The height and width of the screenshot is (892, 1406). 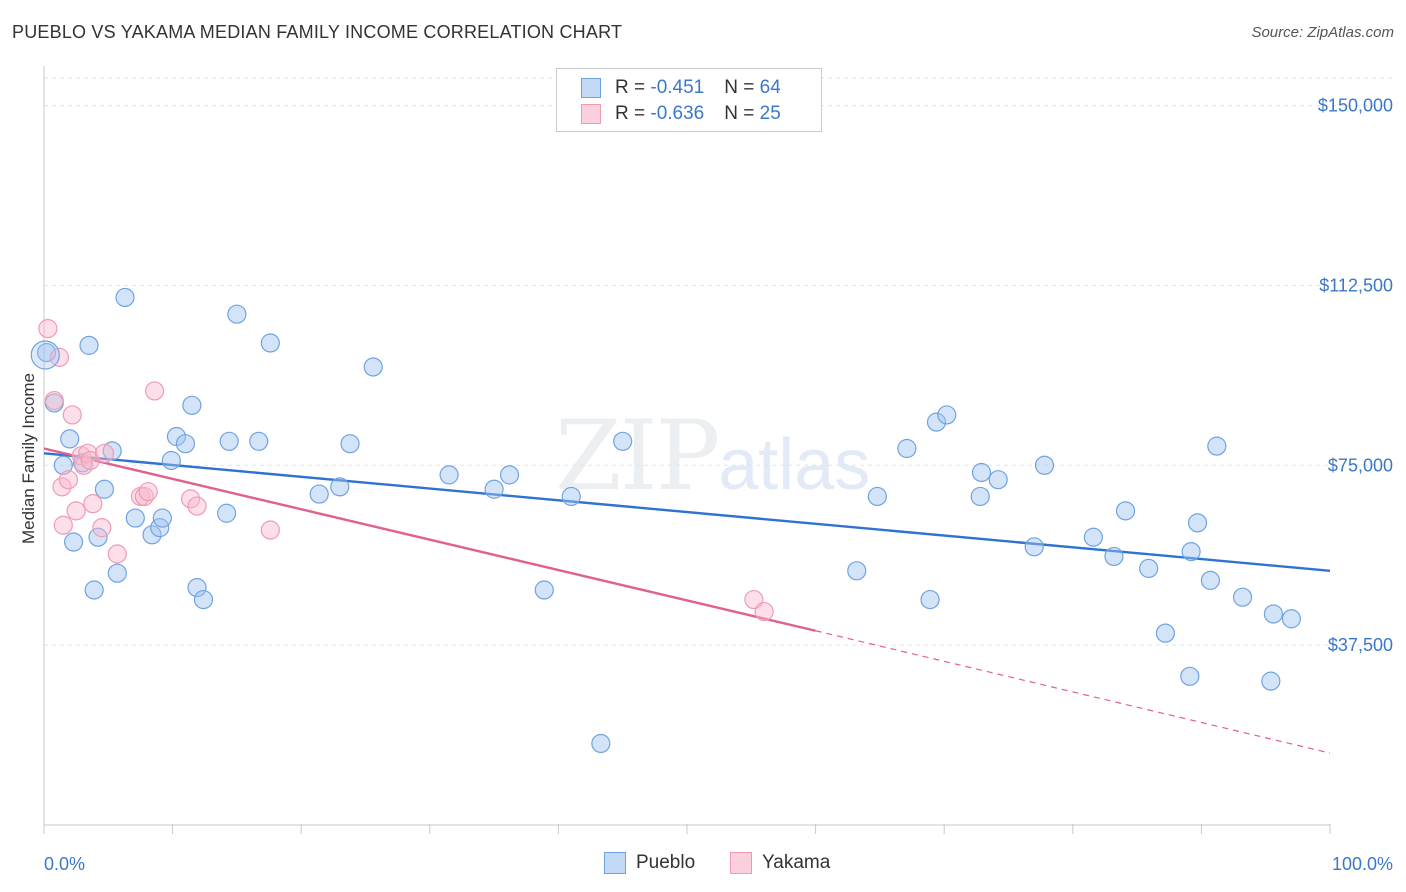 I want to click on legend-swatch-yakama, so click(x=591, y=114).